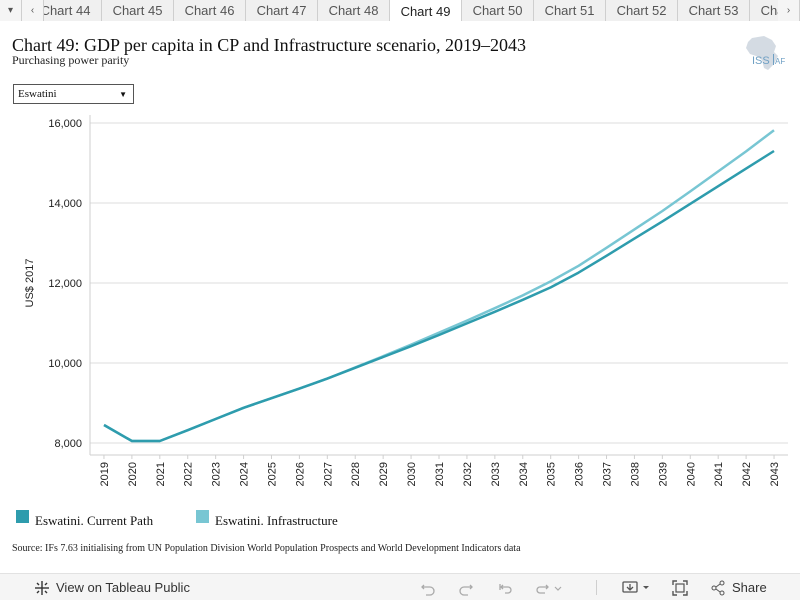 Image resolution: width=800 pixels, height=600 pixels. Describe the element at coordinates (328, 474) in the screenshot. I see `x-tick-label: 2027` at that location.